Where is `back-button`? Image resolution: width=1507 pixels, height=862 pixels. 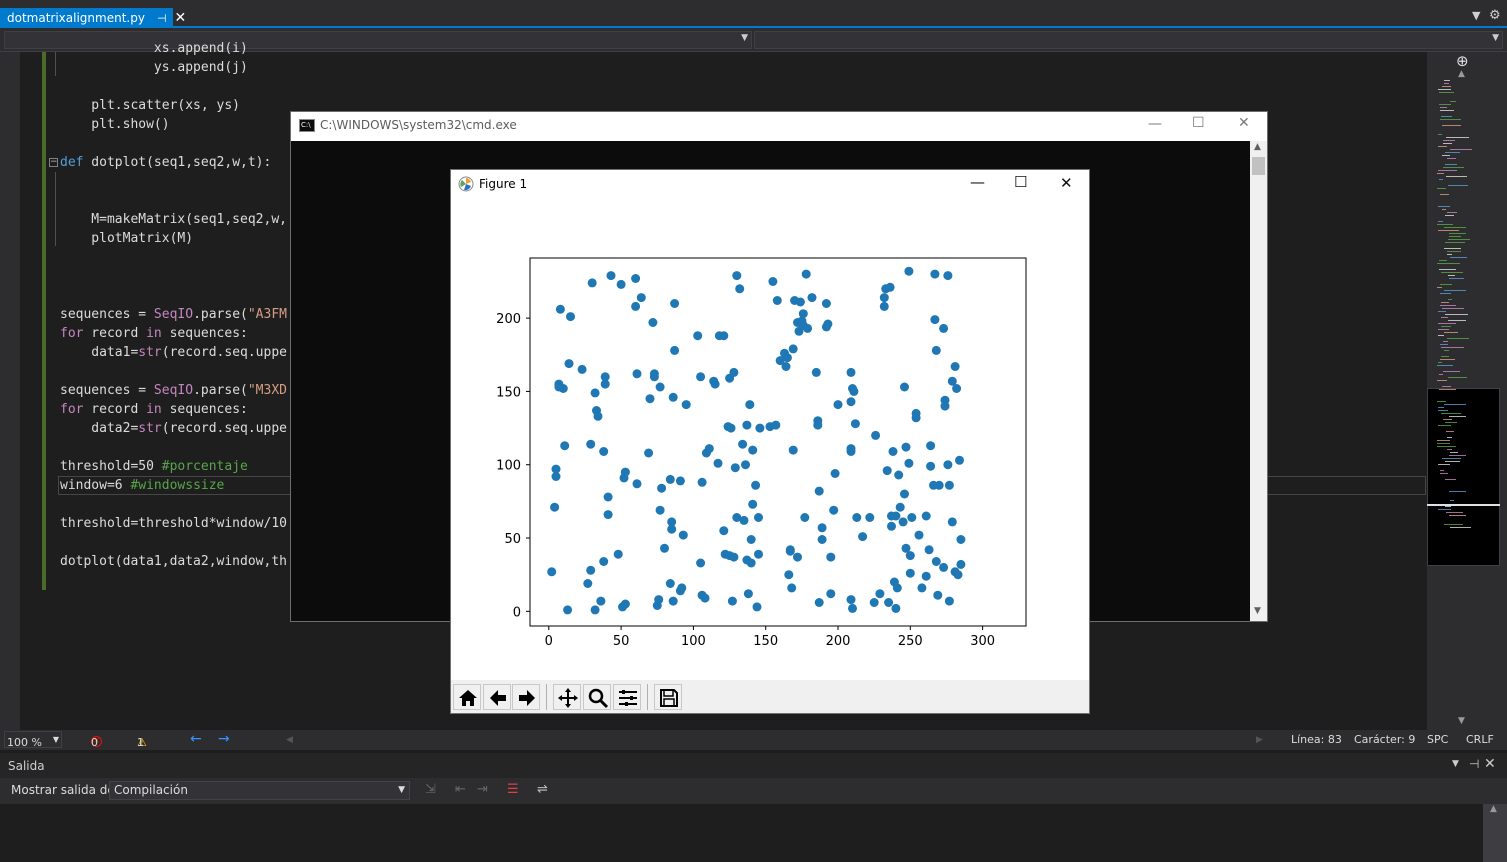 back-button is located at coordinates (497, 697).